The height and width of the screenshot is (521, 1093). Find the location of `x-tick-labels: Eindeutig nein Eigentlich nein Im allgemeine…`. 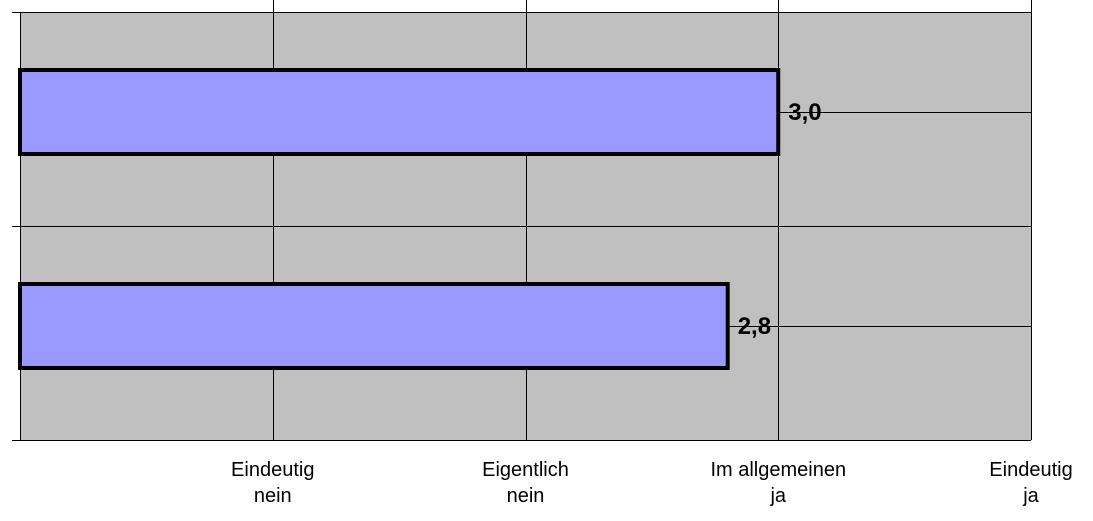

x-tick-labels: Eindeutig nein Eigentlich nein Im allgemeine… is located at coordinates (652, 483).